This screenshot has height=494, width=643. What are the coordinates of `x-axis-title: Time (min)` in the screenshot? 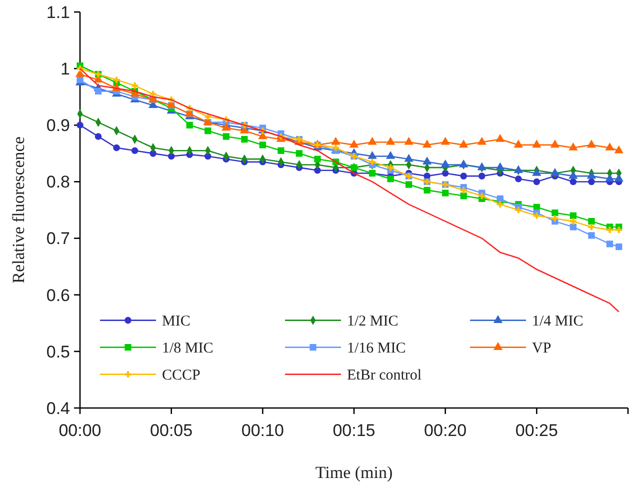 It's located at (354, 472).